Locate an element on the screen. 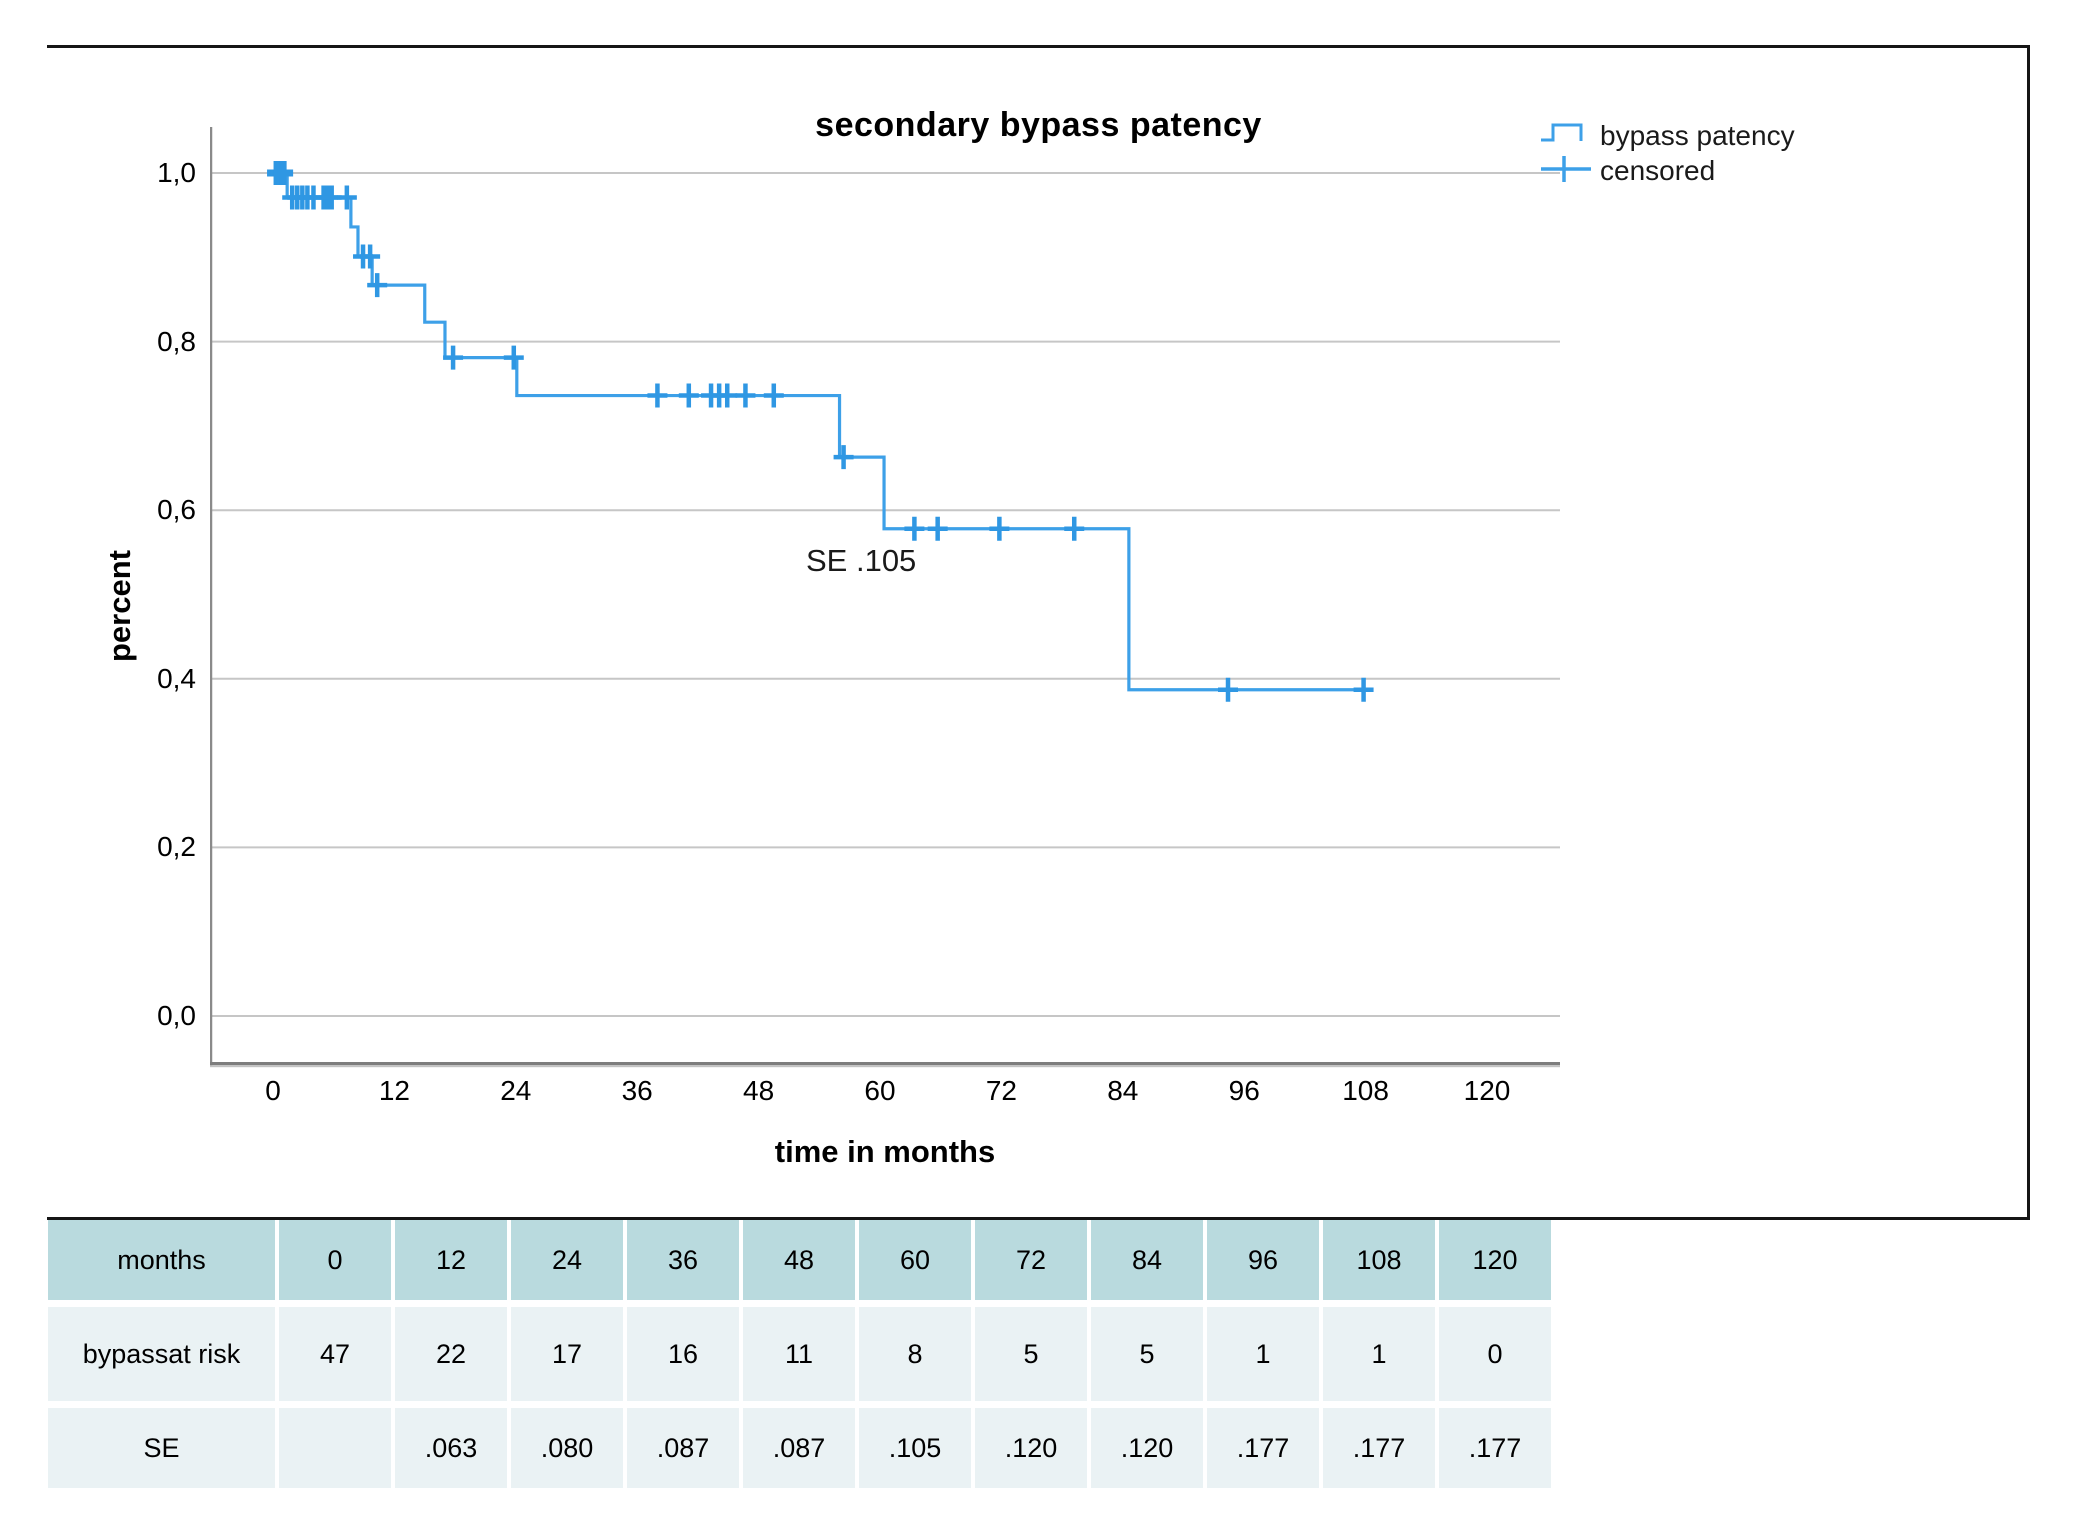  table-header-value: 0 is located at coordinates (335, 1260).